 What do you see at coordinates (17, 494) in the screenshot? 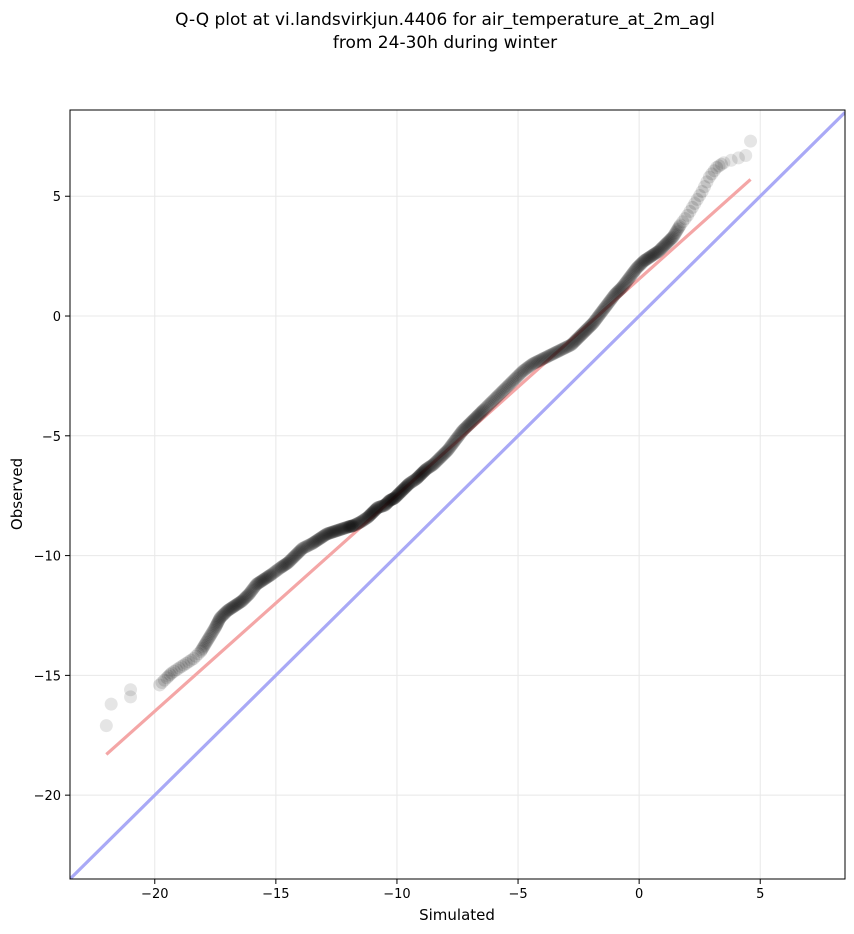
I see `y-axis-label: Observed` at bounding box center [17, 494].